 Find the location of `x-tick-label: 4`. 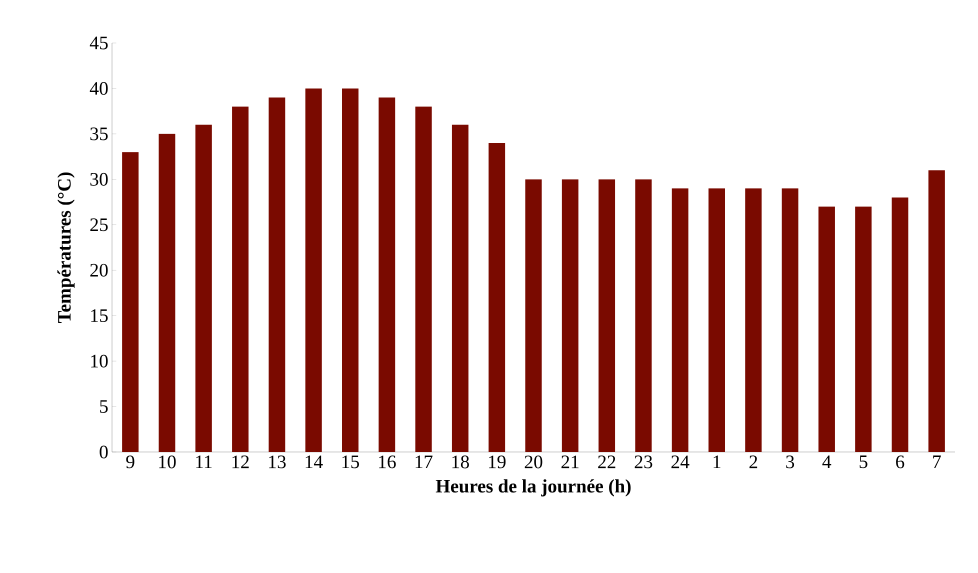

x-tick-label: 4 is located at coordinates (827, 462).